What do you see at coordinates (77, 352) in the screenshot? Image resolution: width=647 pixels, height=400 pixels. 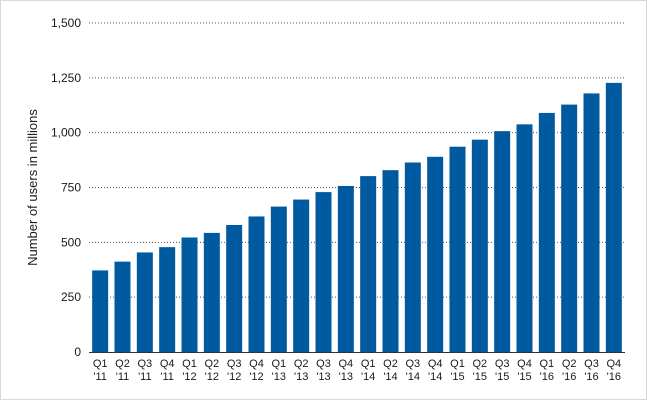 I see `y-tick-label: 0` at bounding box center [77, 352].